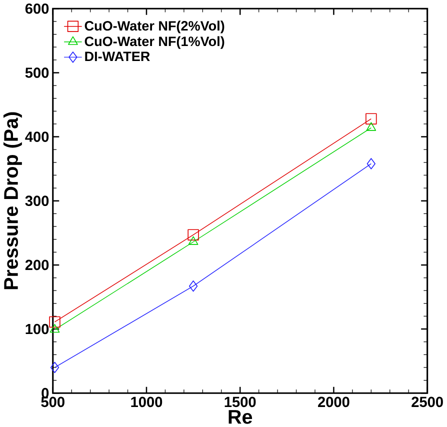  What do you see at coordinates (37, 201) in the screenshot?
I see `y-tick-label: 300` at bounding box center [37, 201].